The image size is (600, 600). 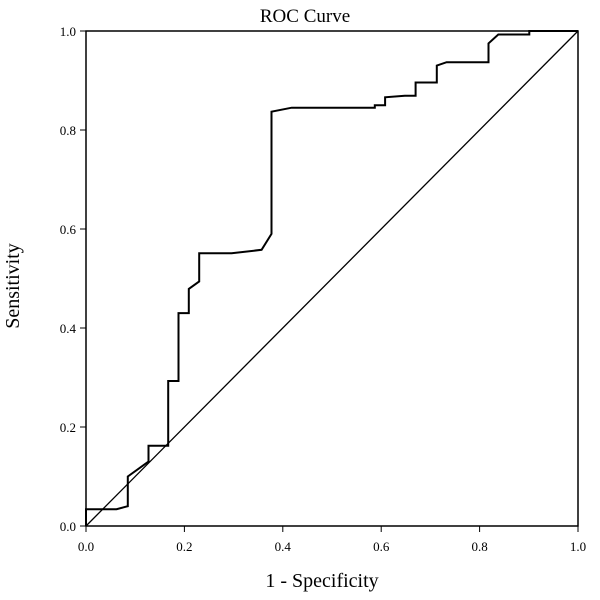 What do you see at coordinates (68, 229) in the screenshot?
I see `y-tick-label: 0.6` at bounding box center [68, 229].